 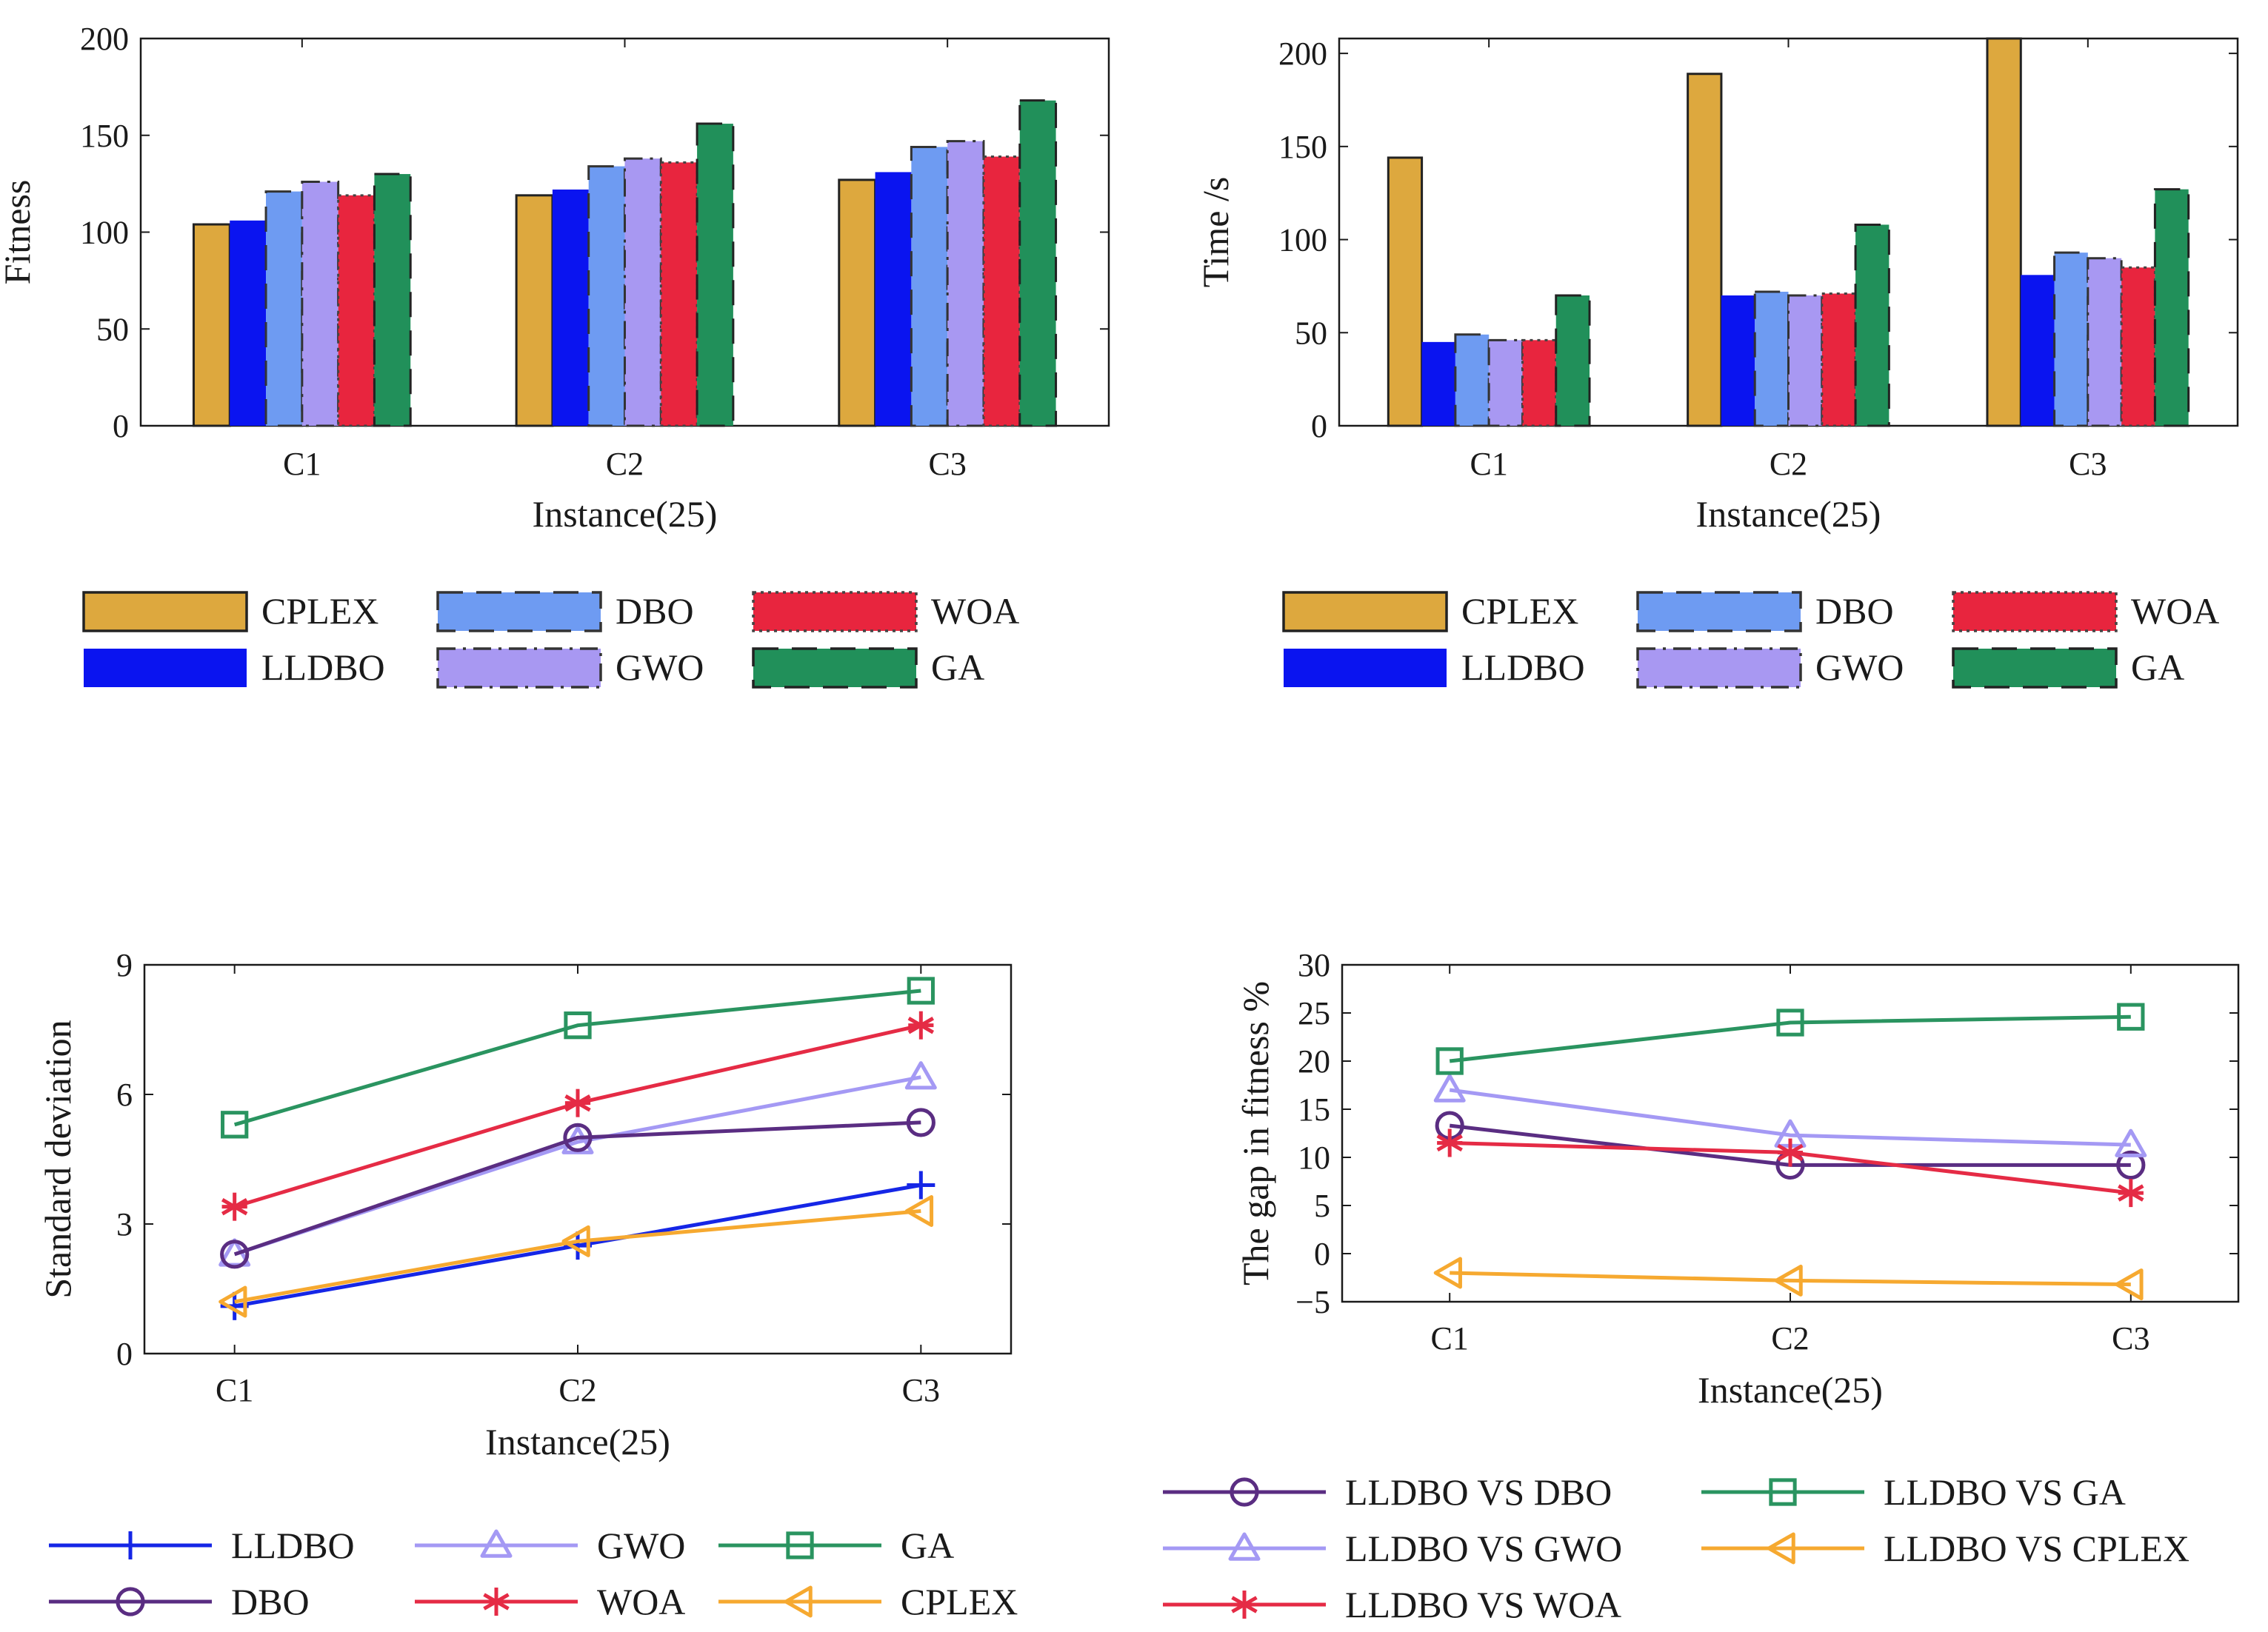 I want to click on time-legend-label-ga: GA, so click(x=2157, y=667).